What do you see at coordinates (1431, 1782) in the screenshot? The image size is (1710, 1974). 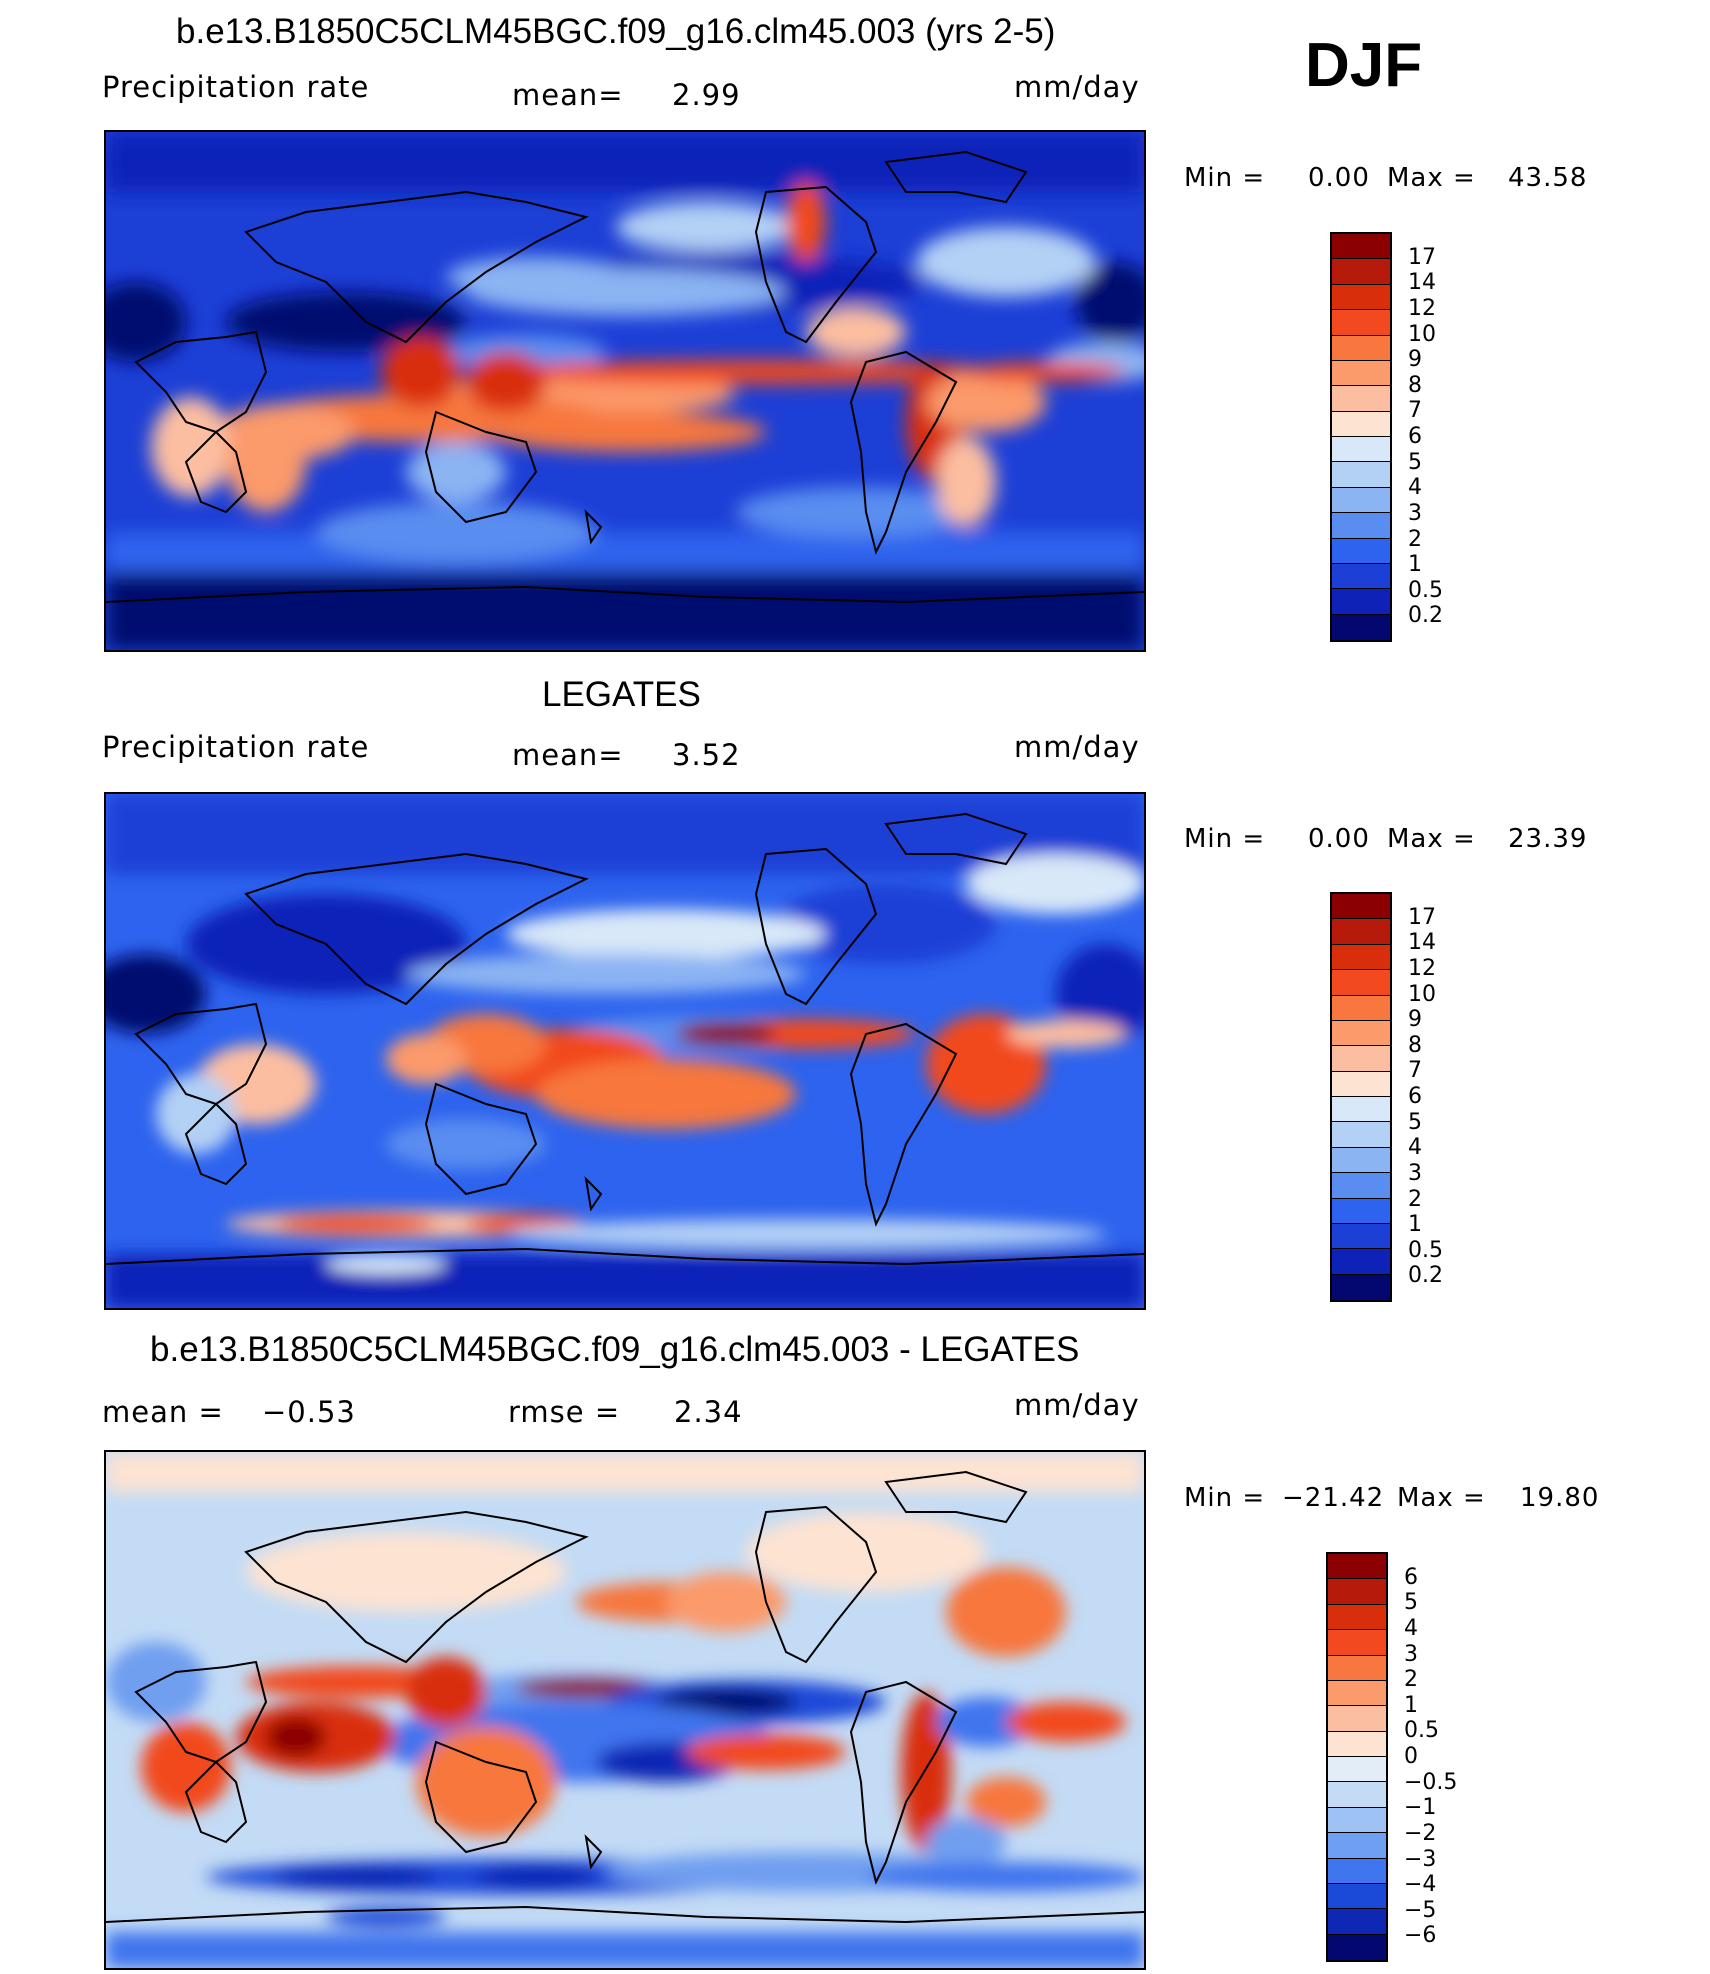 I see `colorbar-tick-label: −0.5` at bounding box center [1431, 1782].